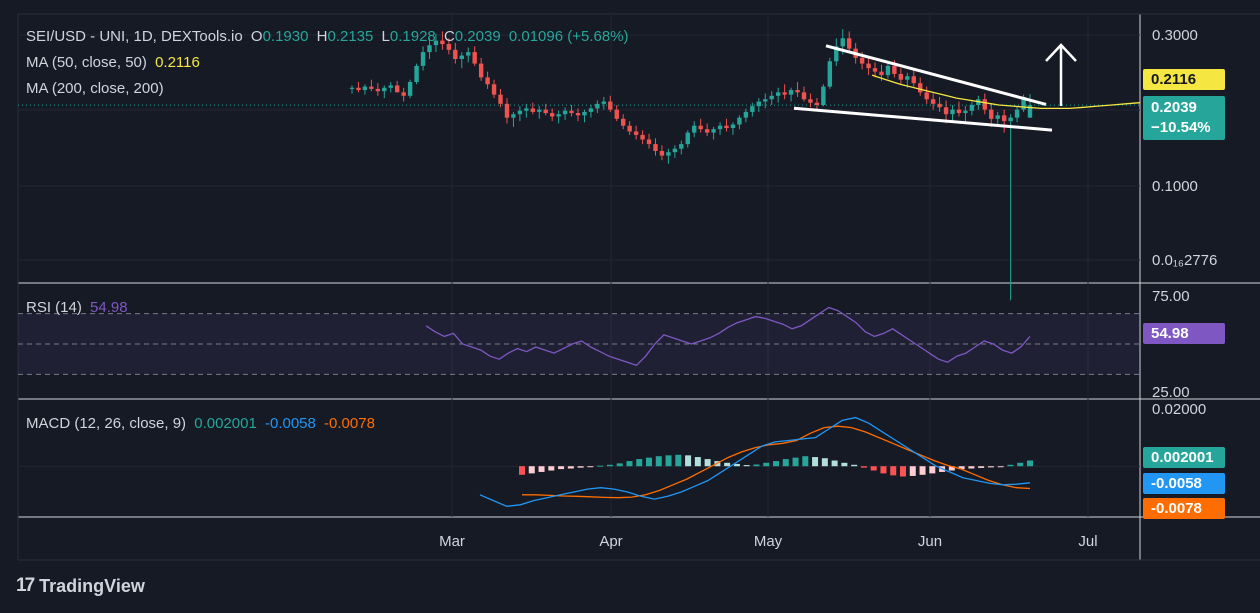 This screenshot has height=613, width=1260. I want to click on rsi-pane, so click(579, 340).